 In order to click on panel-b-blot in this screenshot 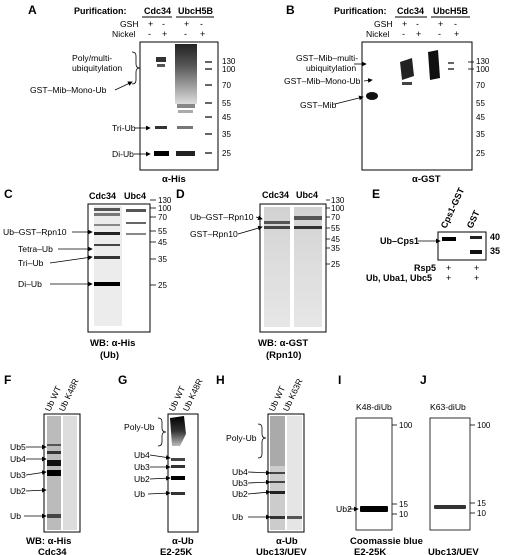, I will do `click(417, 106)`.